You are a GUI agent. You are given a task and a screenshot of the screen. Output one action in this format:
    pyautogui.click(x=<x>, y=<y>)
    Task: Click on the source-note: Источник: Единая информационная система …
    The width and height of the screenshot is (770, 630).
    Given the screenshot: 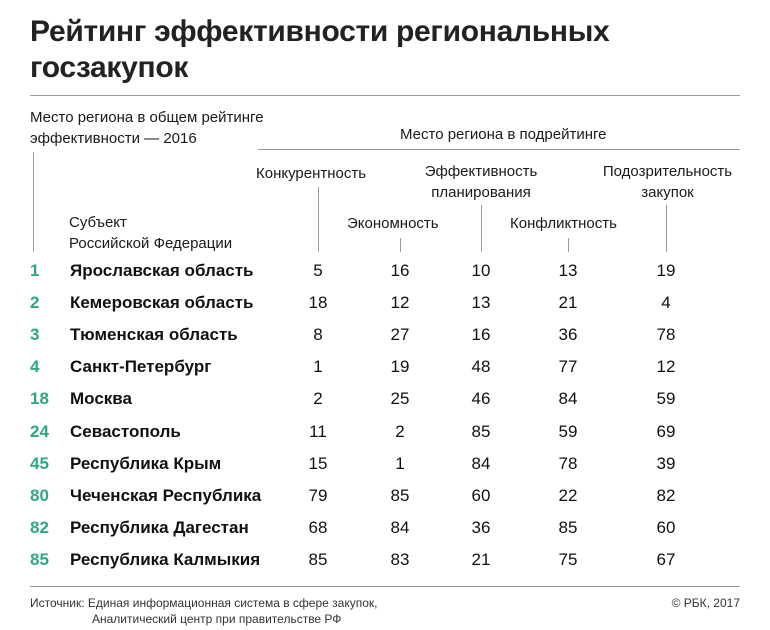 What is the action you would take?
    pyautogui.click(x=240, y=611)
    